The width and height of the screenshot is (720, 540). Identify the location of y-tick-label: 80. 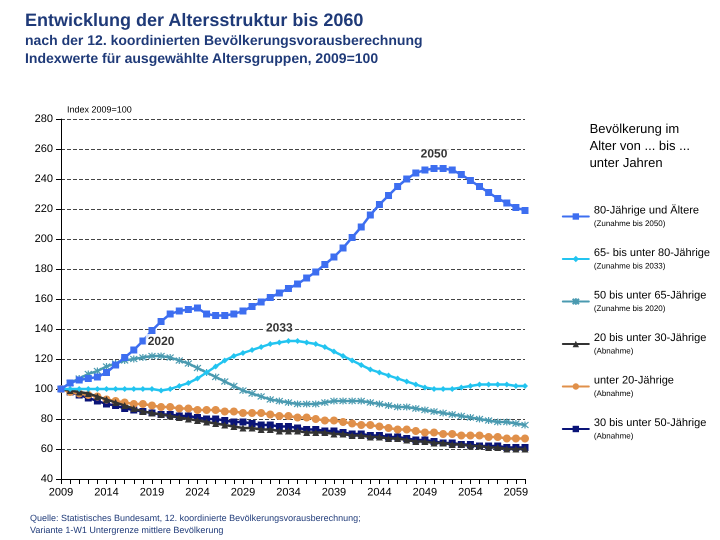
(46, 419).